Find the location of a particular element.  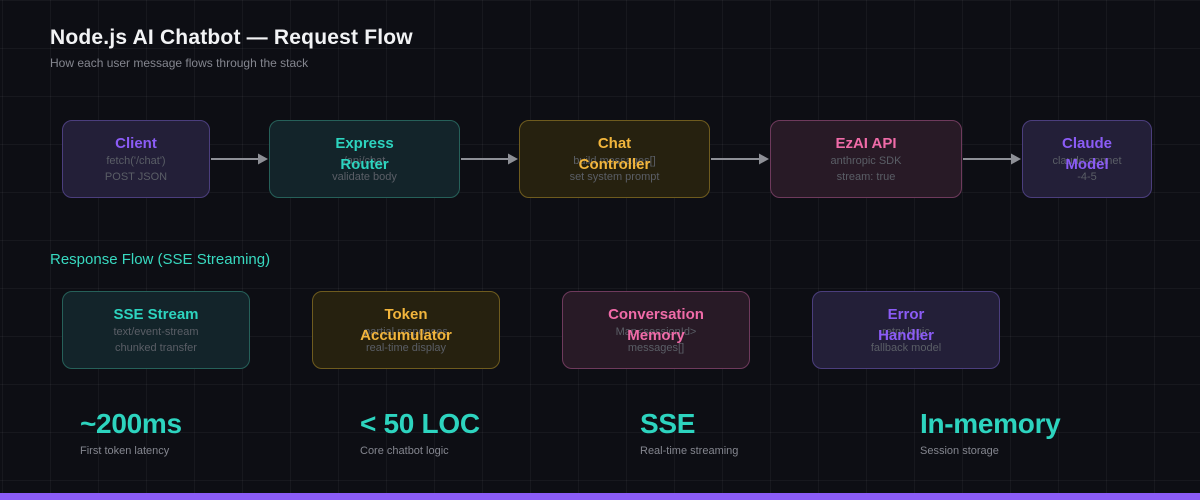

node-subtitle: claude-sonnet is located at coordinates (1087, 161).